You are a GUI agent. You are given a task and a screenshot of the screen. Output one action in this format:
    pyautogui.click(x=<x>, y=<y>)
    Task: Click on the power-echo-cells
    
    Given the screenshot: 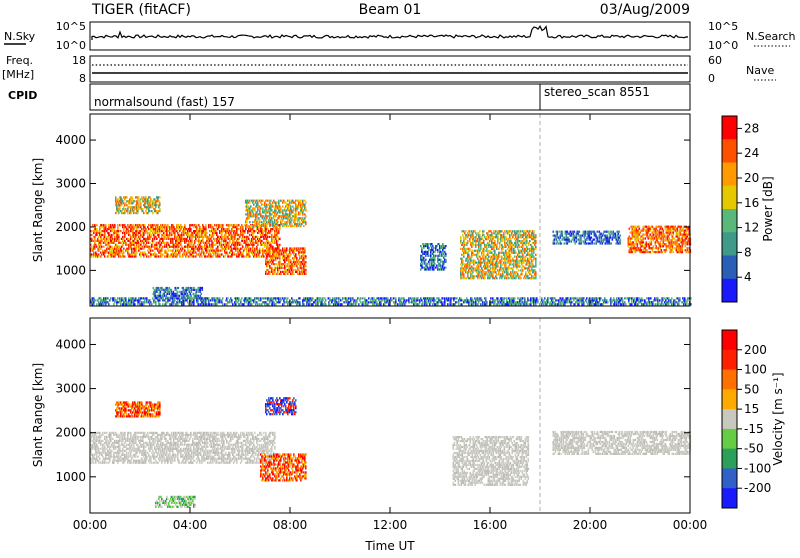 What is the action you would take?
    pyautogui.click(x=391, y=250)
    